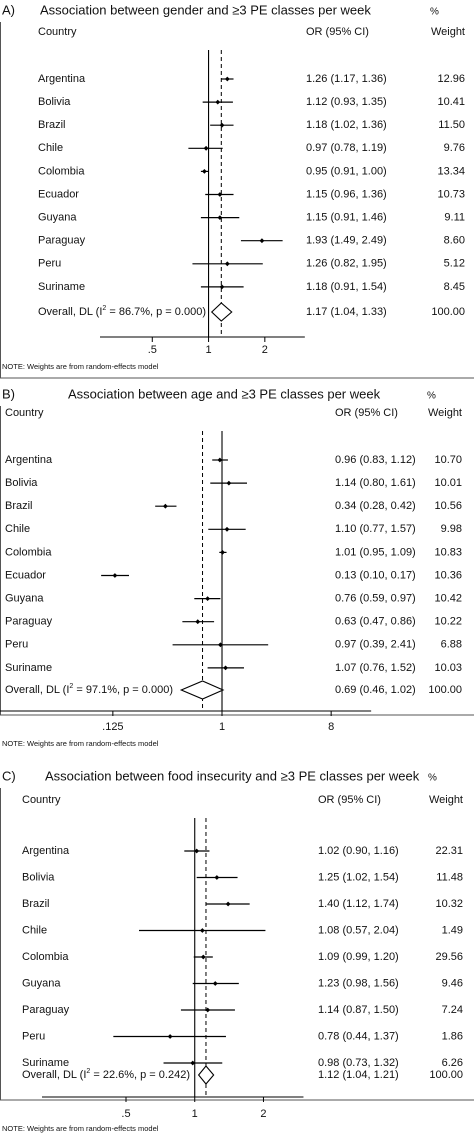  I want to click on row-or-ci: 1.15 (0.91, 1.46), so click(346, 218).